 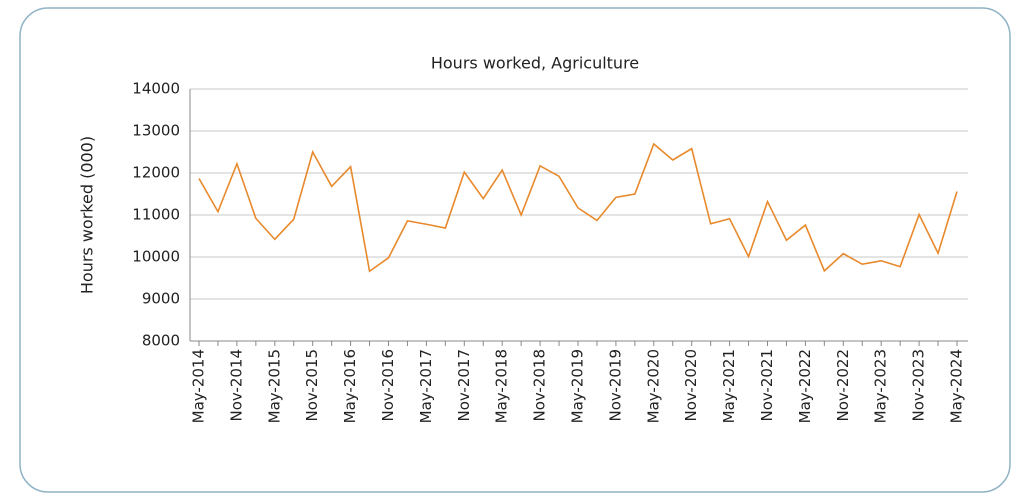 What do you see at coordinates (161, 299) in the screenshot?
I see `y-tick-label: 9000` at bounding box center [161, 299].